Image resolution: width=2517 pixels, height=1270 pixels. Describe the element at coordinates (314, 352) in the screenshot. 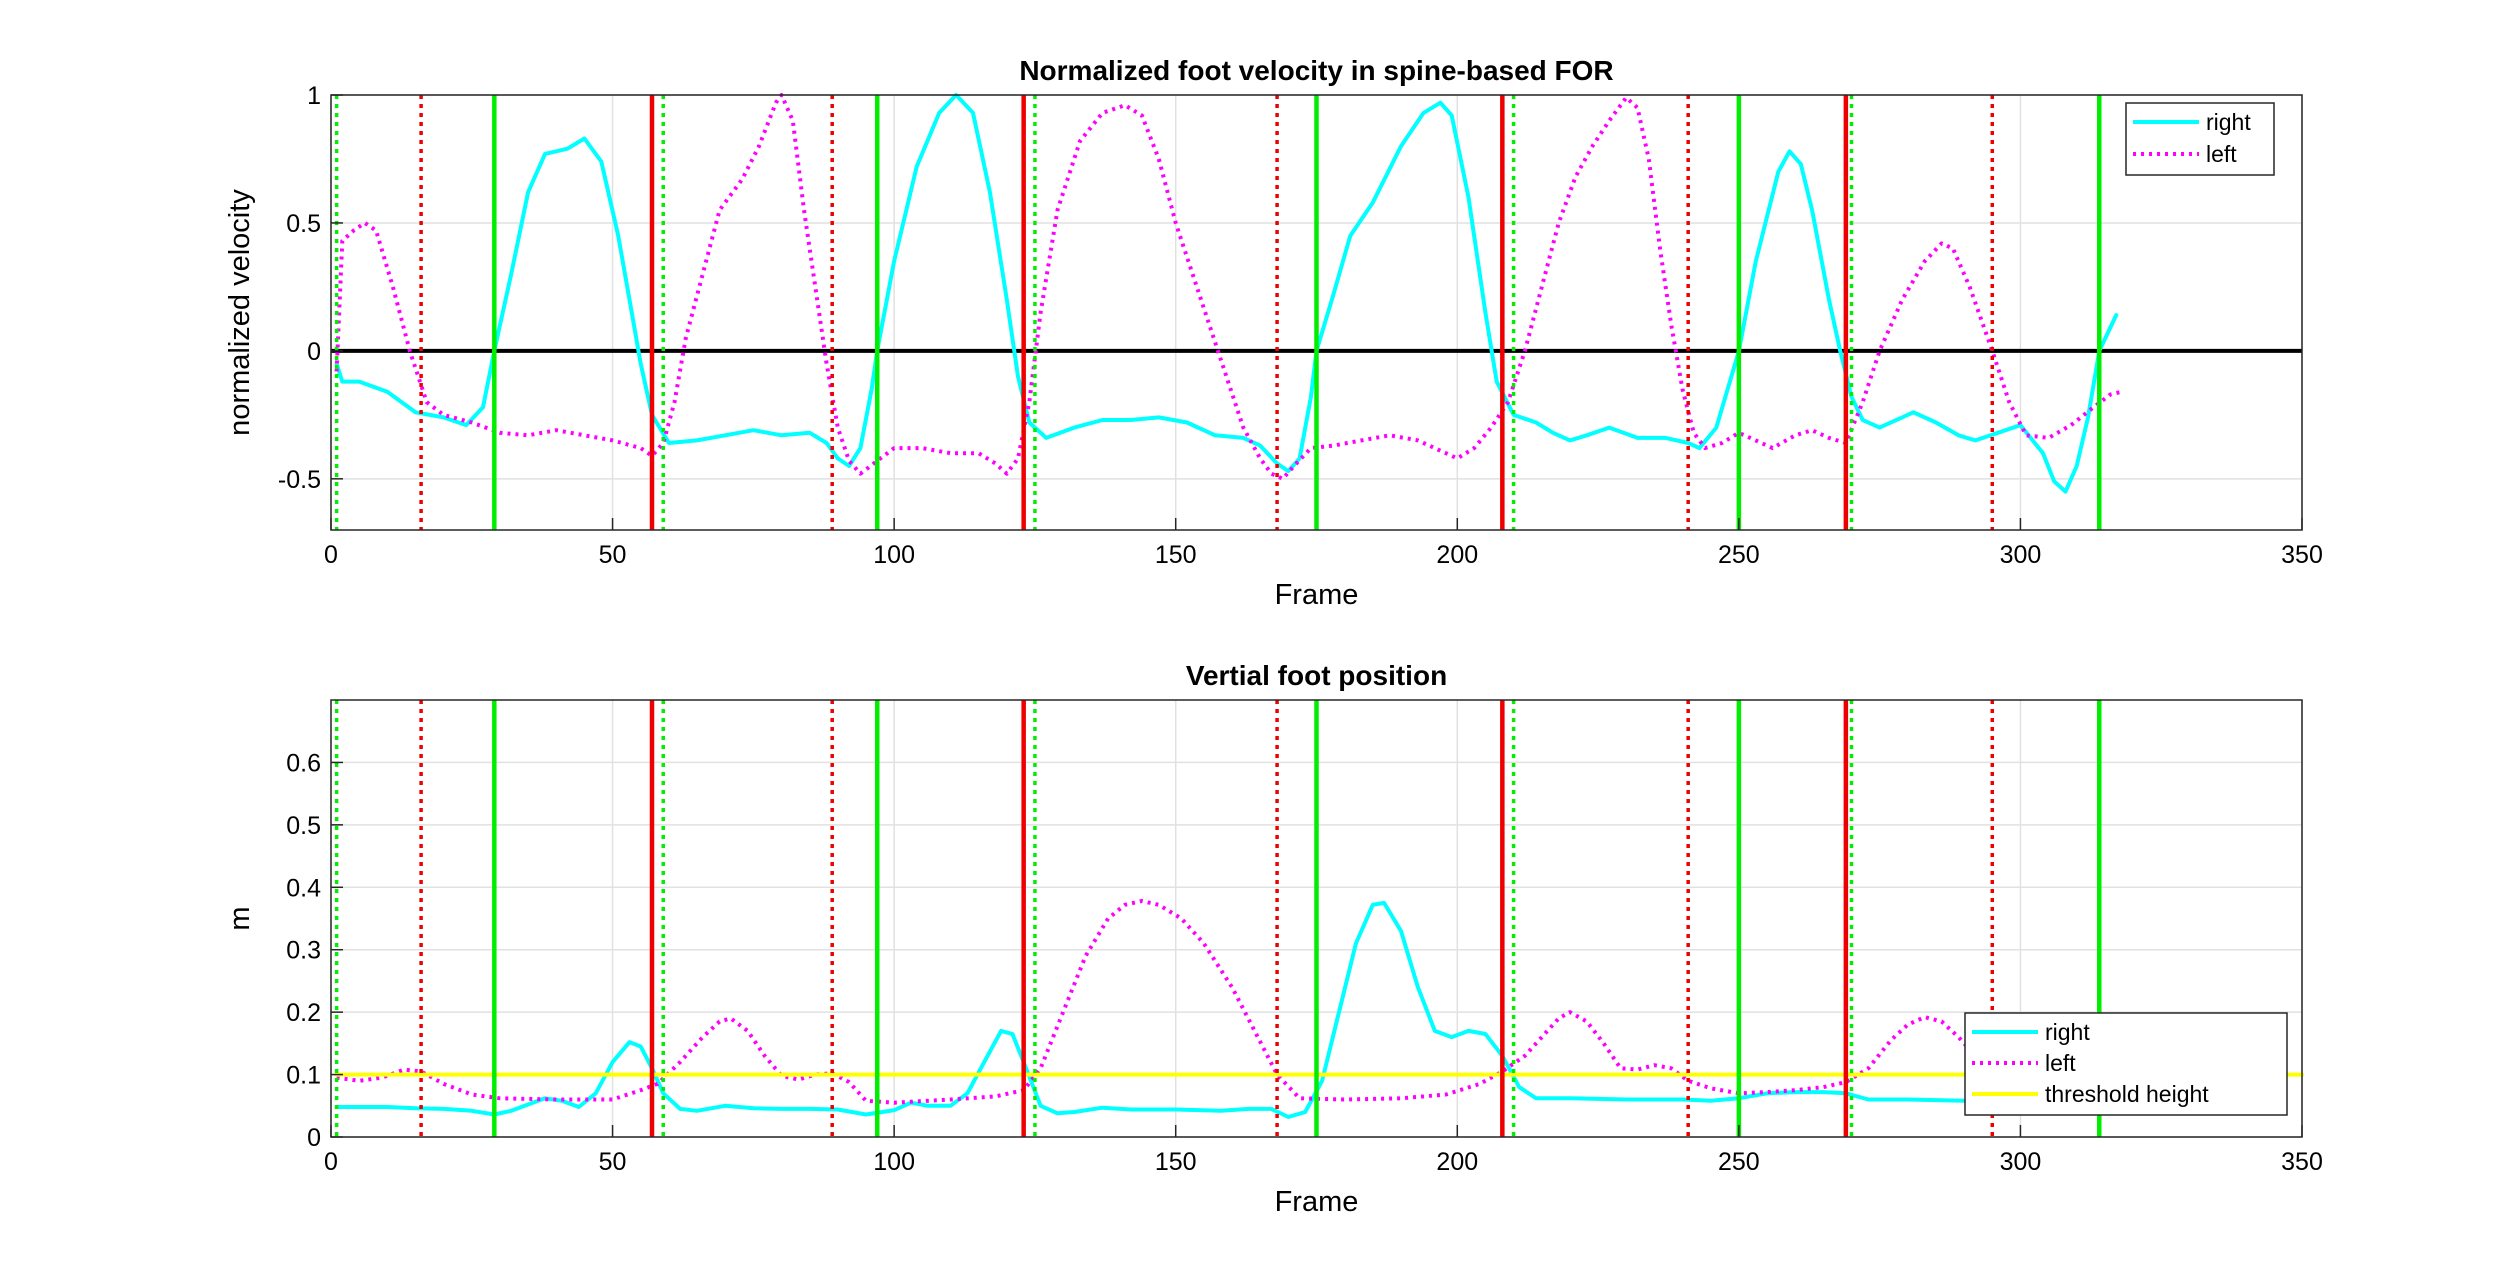

I see `velocity-y-tick-label: 0` at that location.